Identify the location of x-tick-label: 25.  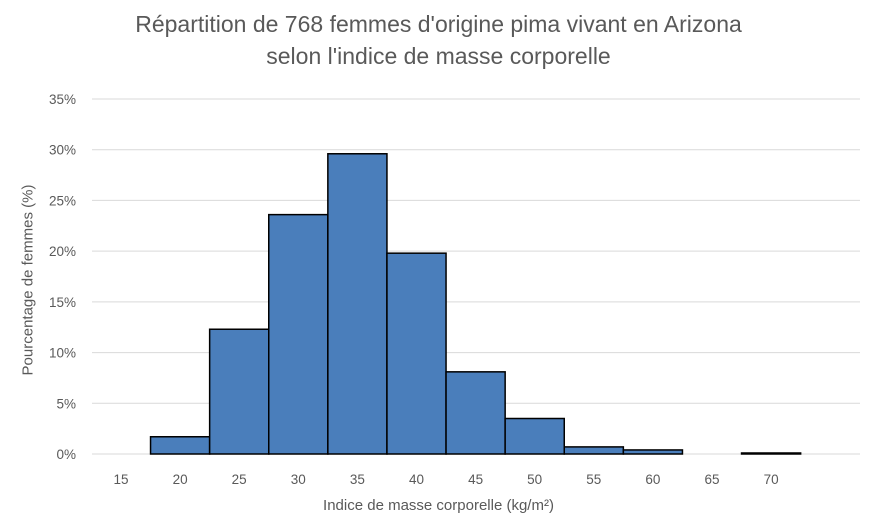
(239, 479).